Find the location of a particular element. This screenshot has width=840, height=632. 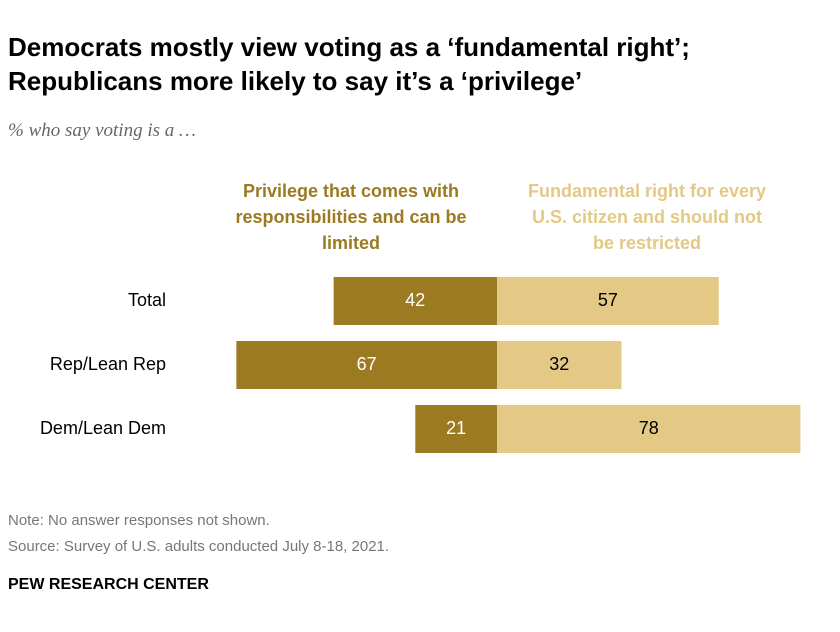

value-label: 32 is located at coordinates (559, 364).